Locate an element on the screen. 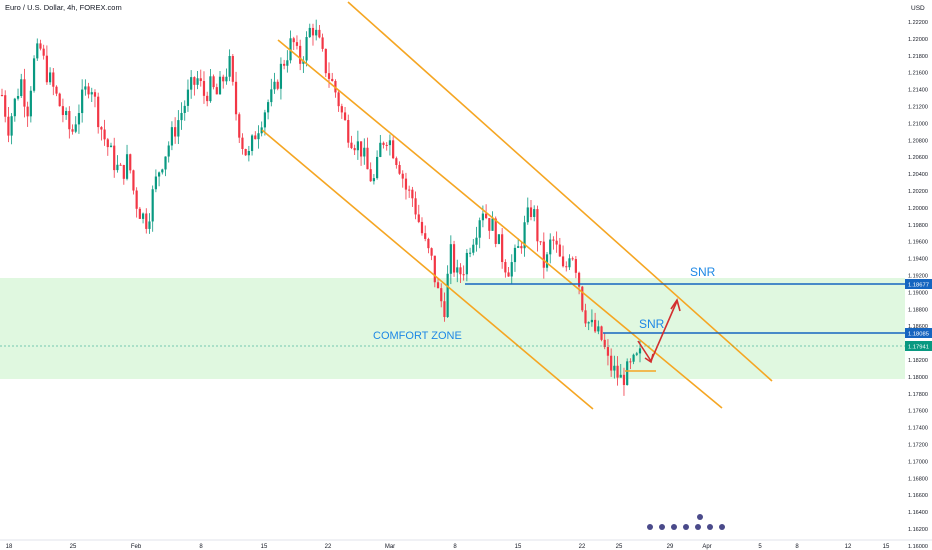 The width and height of the screenshot is (932, 550). price-axis is located at coordinates (918, 270).